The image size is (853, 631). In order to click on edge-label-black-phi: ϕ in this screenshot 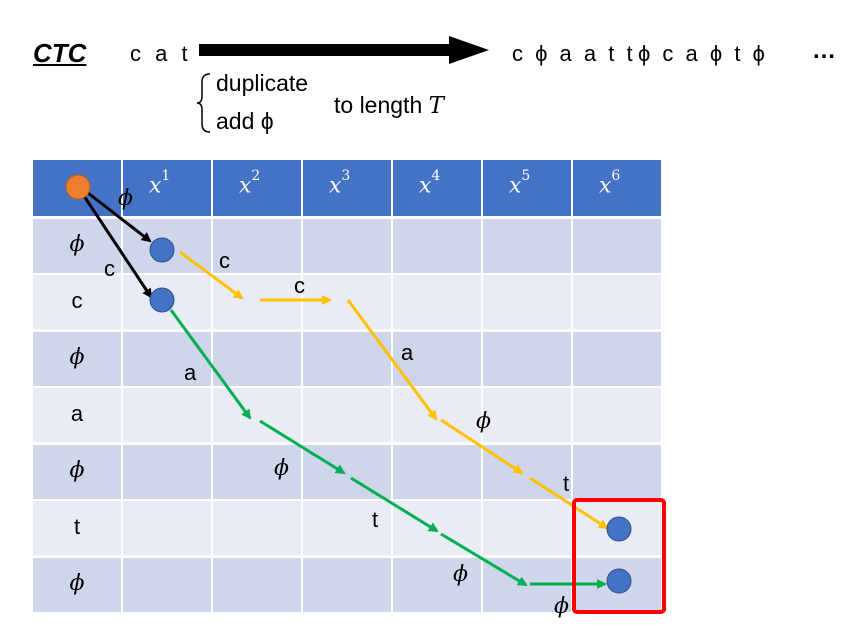, I will do `click(125, 198)`.